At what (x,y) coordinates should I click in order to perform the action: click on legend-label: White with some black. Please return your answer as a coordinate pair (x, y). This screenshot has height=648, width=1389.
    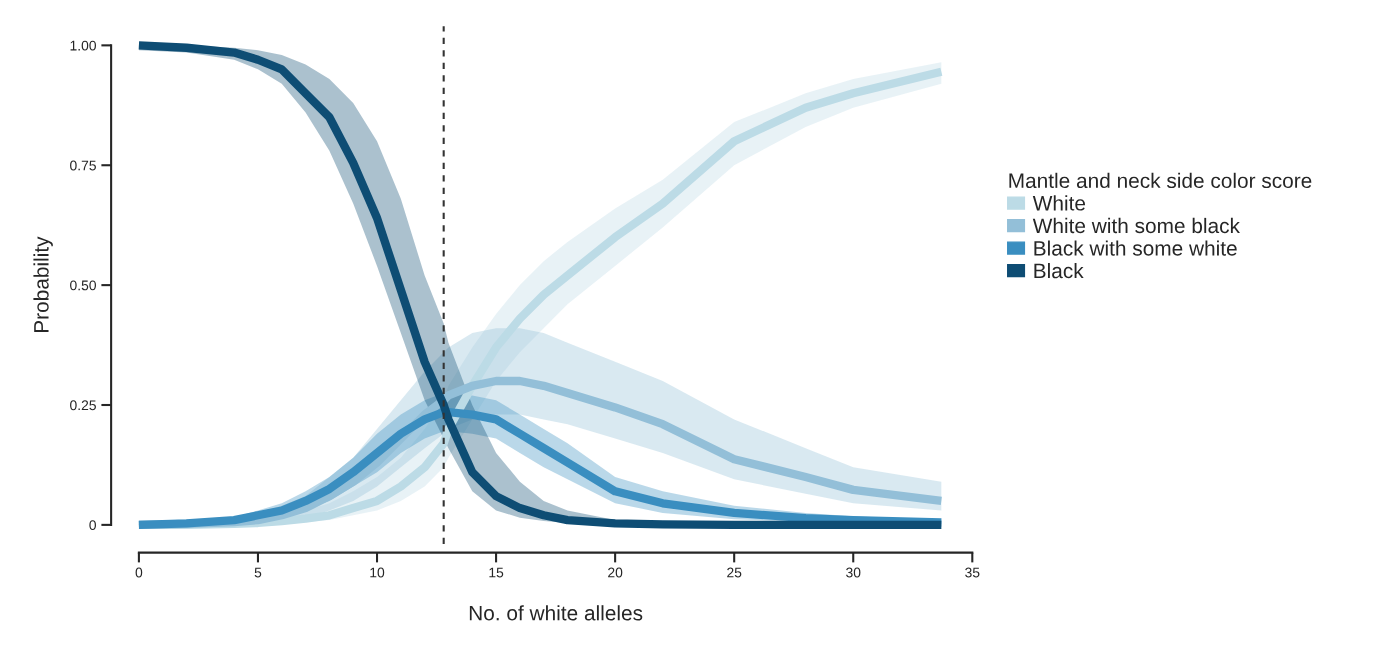
    Looking at the image, I should click on (1136, 225).